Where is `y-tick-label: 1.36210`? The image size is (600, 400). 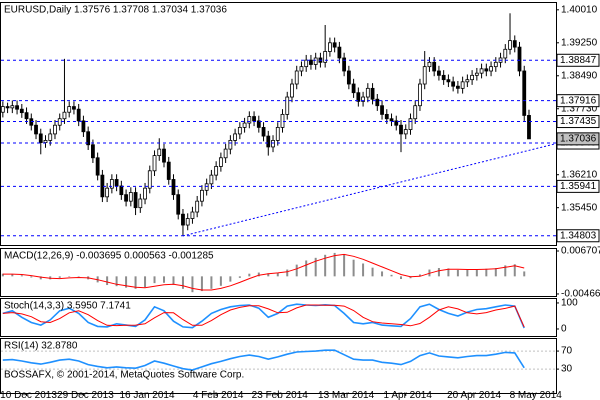
y-tick-label: 1.36210 is located at coordinates (579, 174).